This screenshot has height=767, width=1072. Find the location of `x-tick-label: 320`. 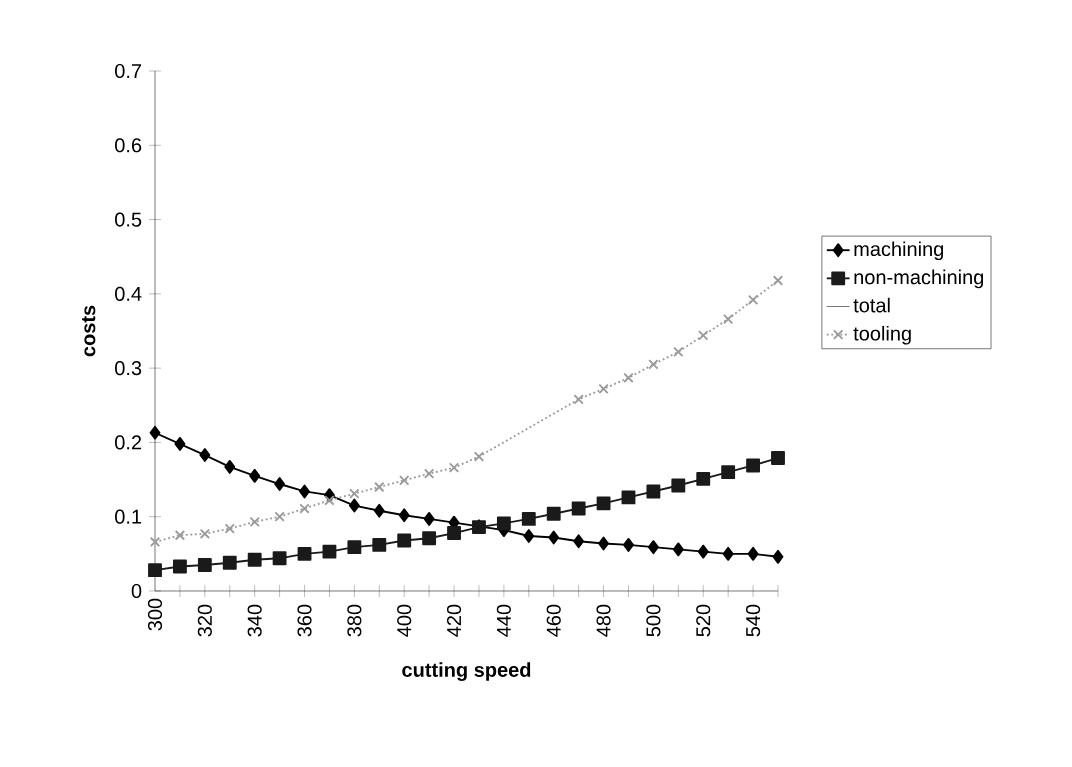

x-tick-label: 320 is located at coordinates (204, 620).